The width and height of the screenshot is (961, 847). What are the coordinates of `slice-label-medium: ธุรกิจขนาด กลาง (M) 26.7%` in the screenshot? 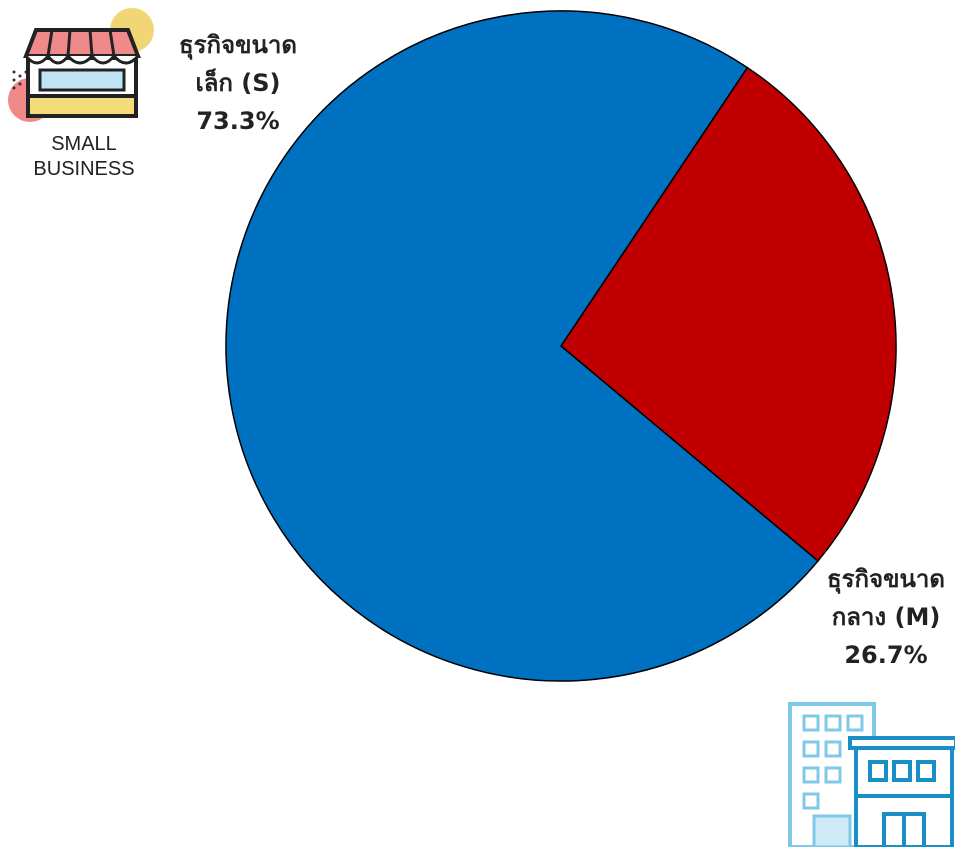 It's located at (885, 617).